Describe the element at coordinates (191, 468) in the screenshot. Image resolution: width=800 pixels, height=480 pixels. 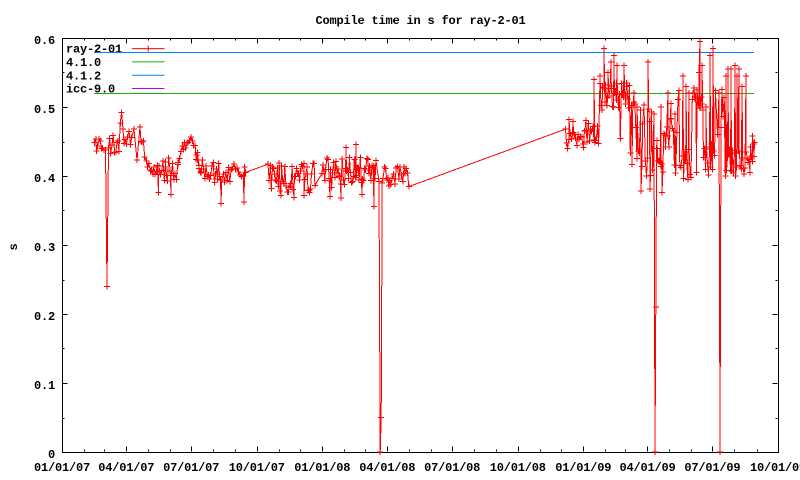
I see `svg-text: 07/01/07` at that location.